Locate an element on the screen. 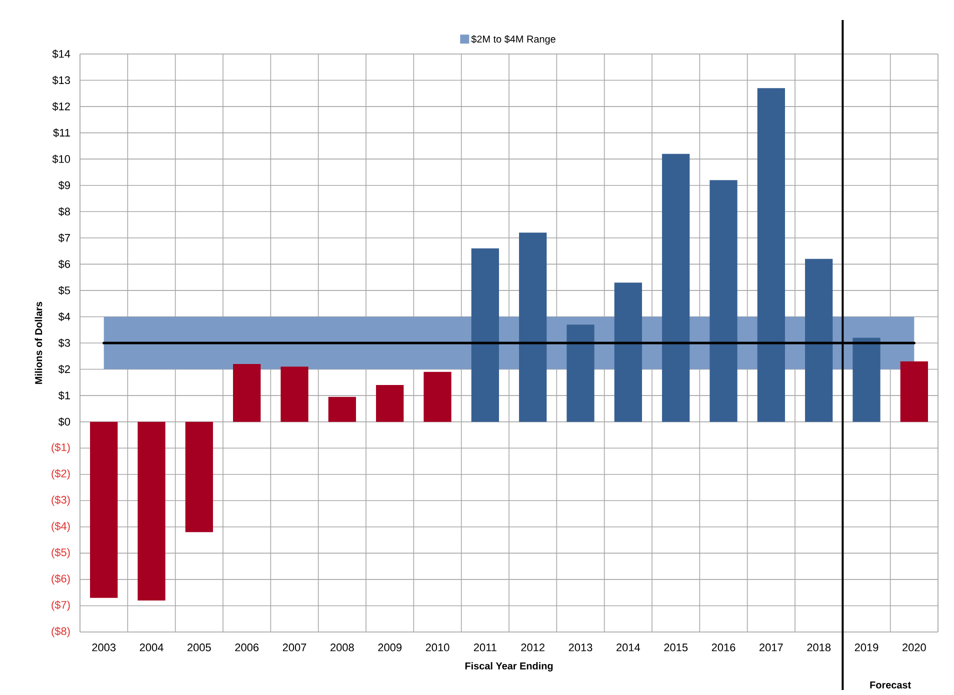 The width and height of the screenshot is (954, 695). x-tick-label: 2014 is located at coordinates (628, 648).